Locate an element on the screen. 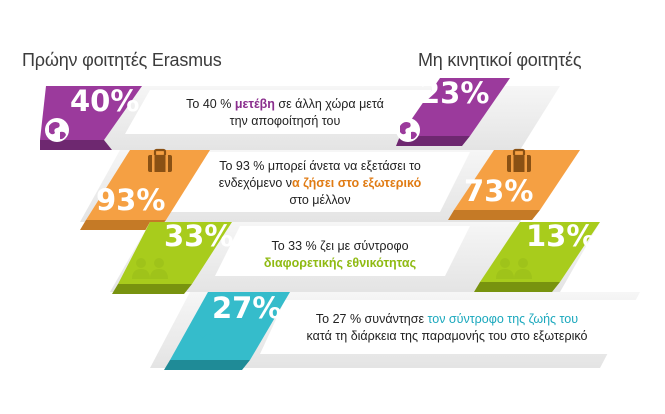 The image size is (665, 414). statement-1-line2: την αποφοίτησή του is located at coordinates (285, 121).